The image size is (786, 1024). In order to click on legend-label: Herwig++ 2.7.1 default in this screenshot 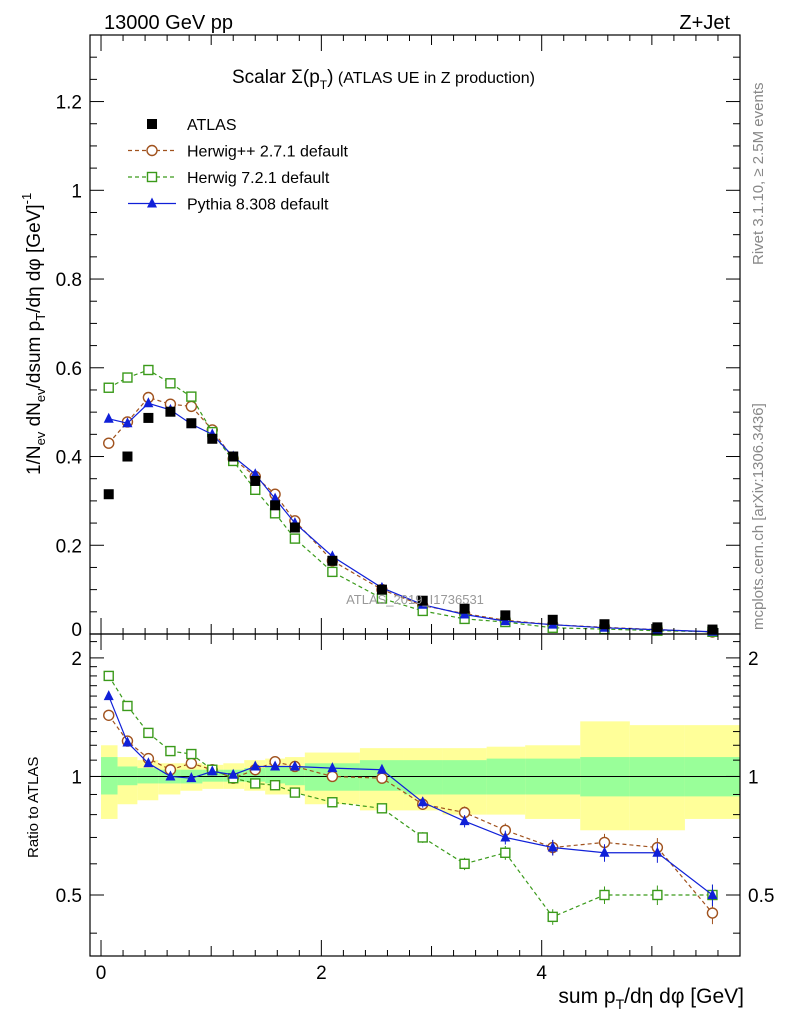, I will do `click(268, 152)`.